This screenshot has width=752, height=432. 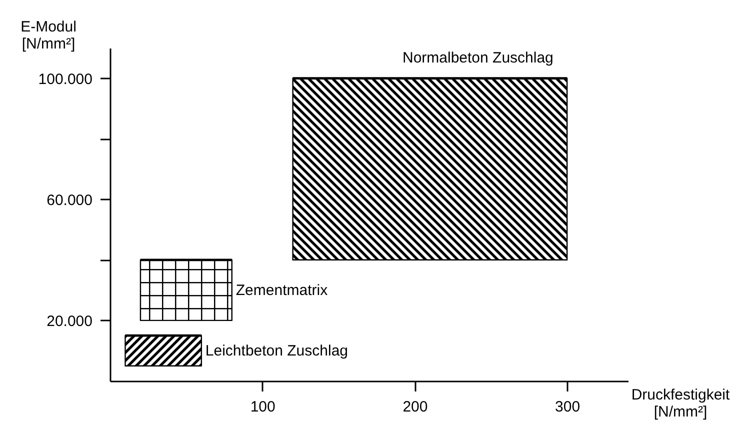 I want to click on series-label: Normalbeton Zuschlag, so click(x=478, y=57).